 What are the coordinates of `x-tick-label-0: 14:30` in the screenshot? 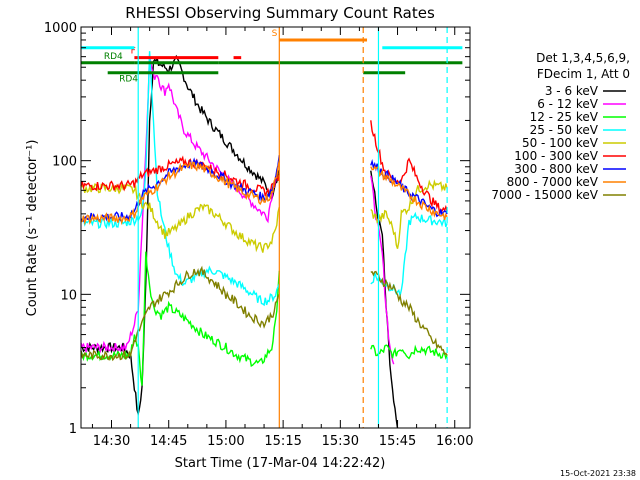 It's located at (111, 441).